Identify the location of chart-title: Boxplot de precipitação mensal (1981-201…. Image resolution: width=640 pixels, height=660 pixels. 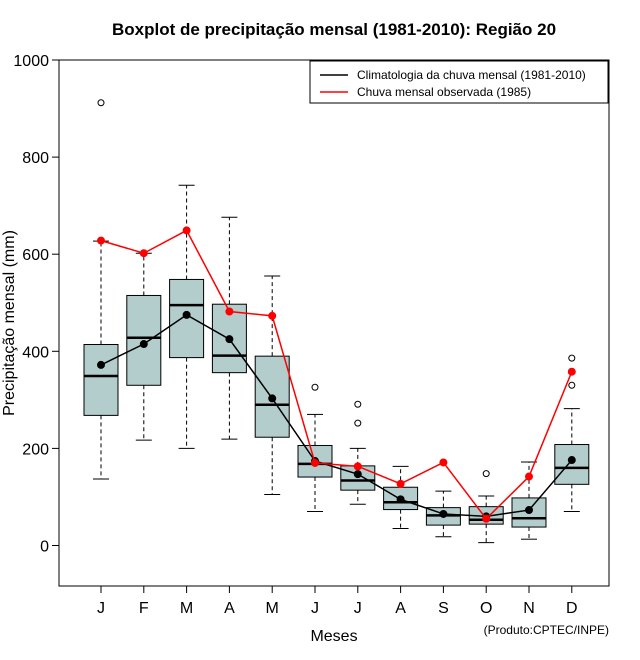
(334, 29).